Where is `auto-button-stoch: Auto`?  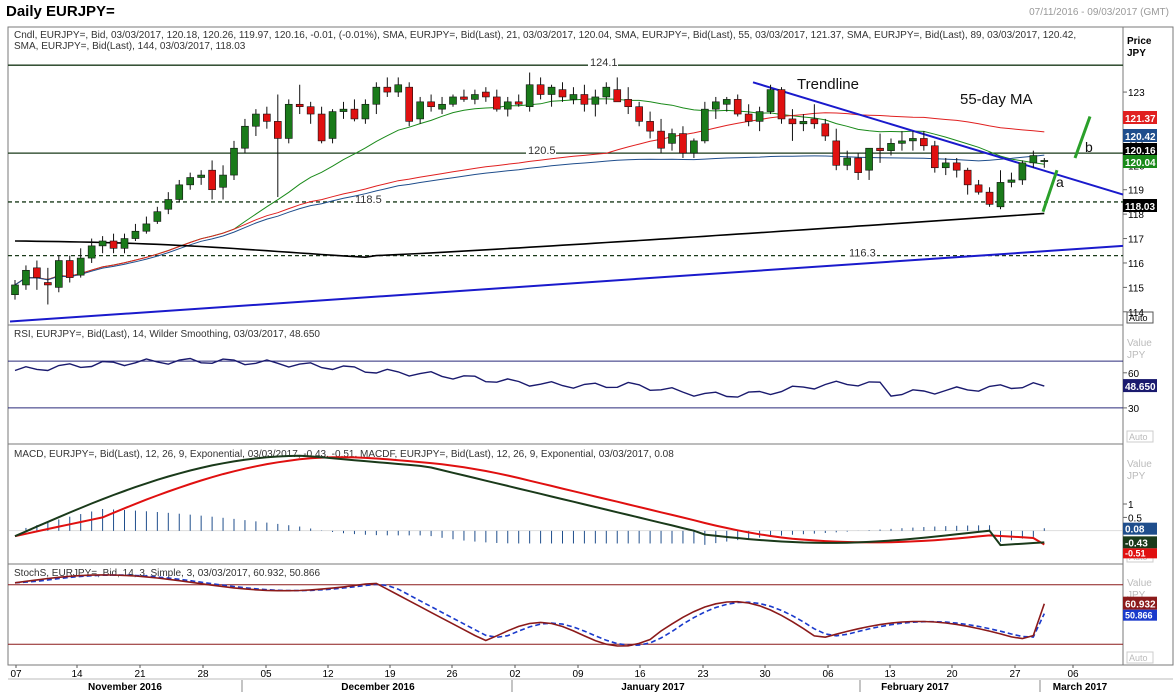
auto-button-stoch: Auto is located at coordinates (1140, 657).